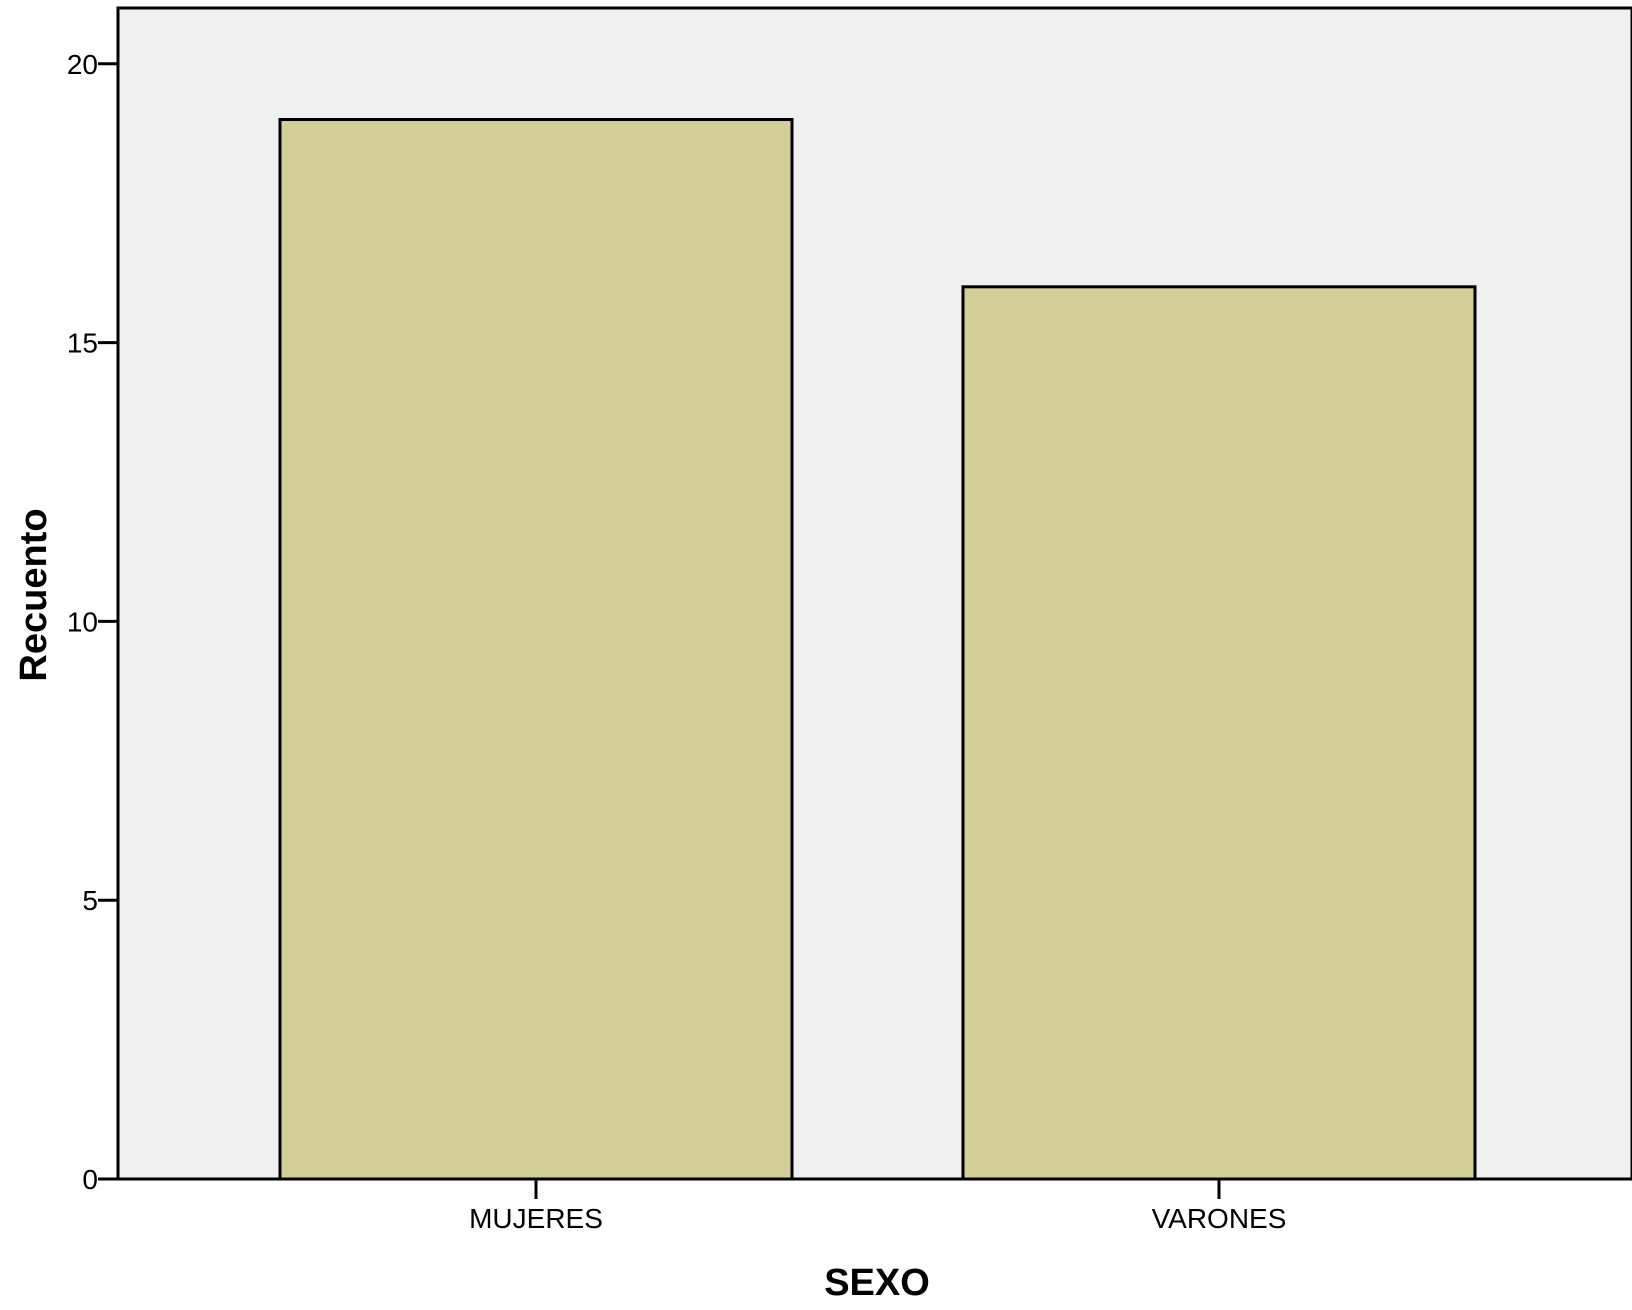 Image resolution: width=1632 pixels, height=1310 pixels. I want to click on y-axis: 0 5 10 15 20, so click(92, 622).